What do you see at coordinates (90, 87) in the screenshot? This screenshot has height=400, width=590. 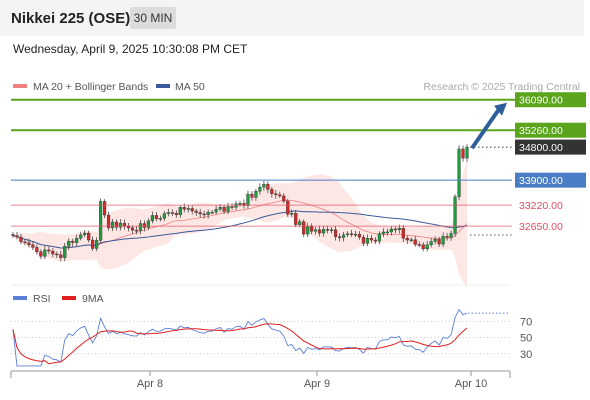 I see `legend-label-ma20: MA 20 + Bollinger Bands` at bounding box center [90, 87].